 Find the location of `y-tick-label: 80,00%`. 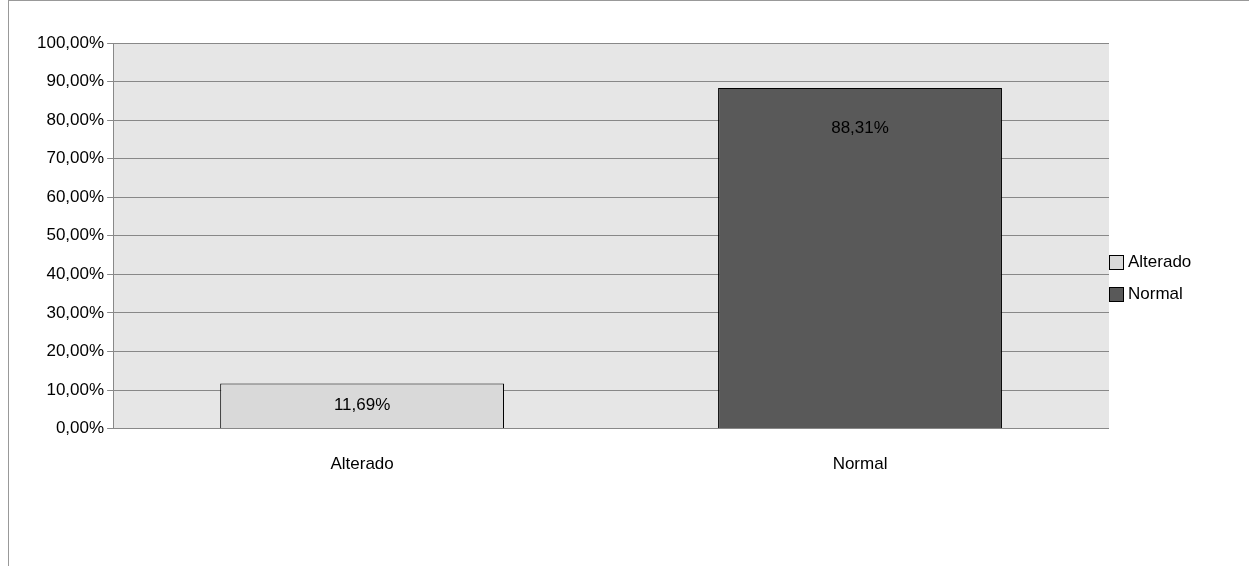

y-tick-label: 80,00% is located at coordinates (75, 119).